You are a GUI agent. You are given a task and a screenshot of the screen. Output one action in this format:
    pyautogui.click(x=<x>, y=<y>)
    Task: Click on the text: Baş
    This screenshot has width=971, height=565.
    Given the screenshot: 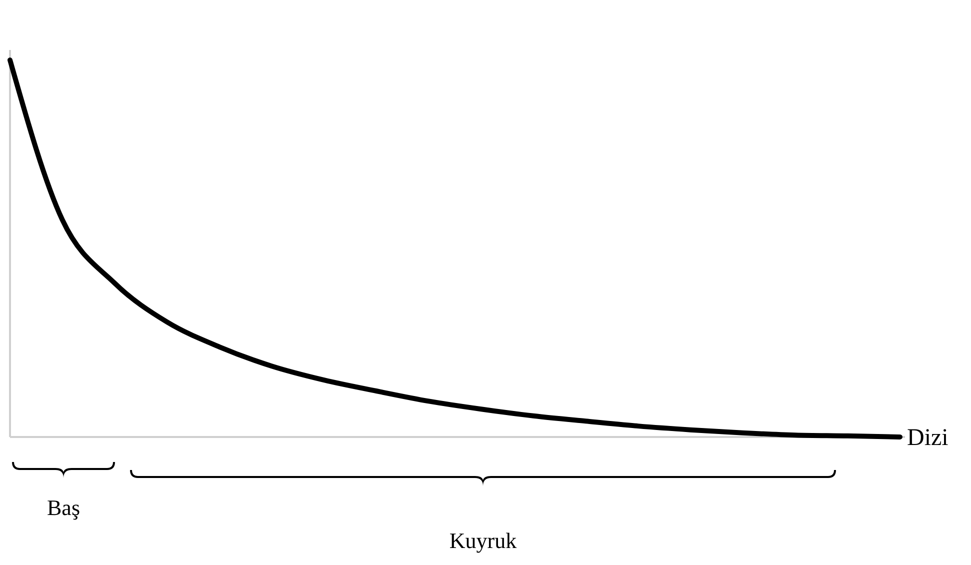 What is the action you would take?
    pyautogui.click(x=63, y=507)
    